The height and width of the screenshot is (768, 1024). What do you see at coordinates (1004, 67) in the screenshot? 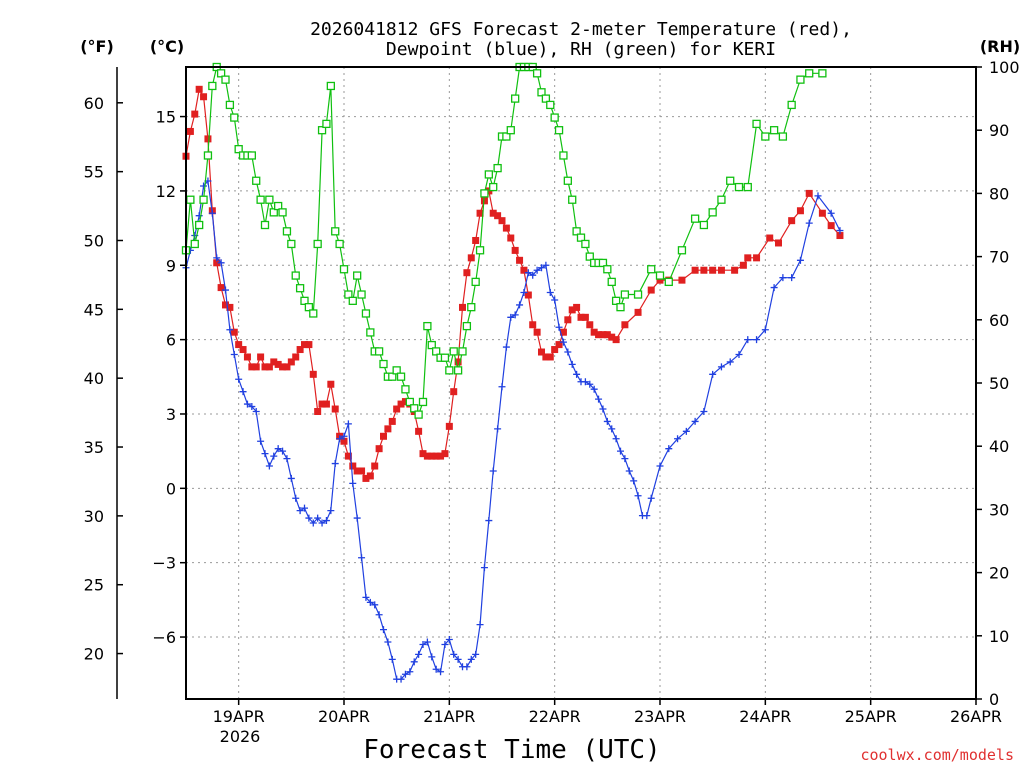
I see `rh-tick-label: 100` at bounding box center [1004, 67].